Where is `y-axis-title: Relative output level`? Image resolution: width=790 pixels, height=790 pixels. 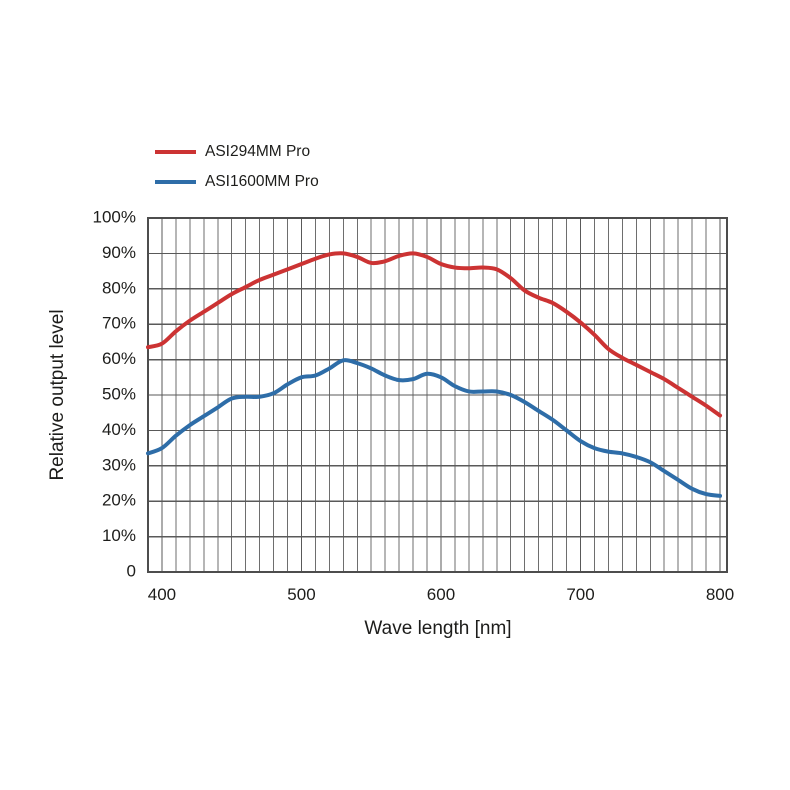
y-axis-title: Relative output level is located at coordinates (57, 394).